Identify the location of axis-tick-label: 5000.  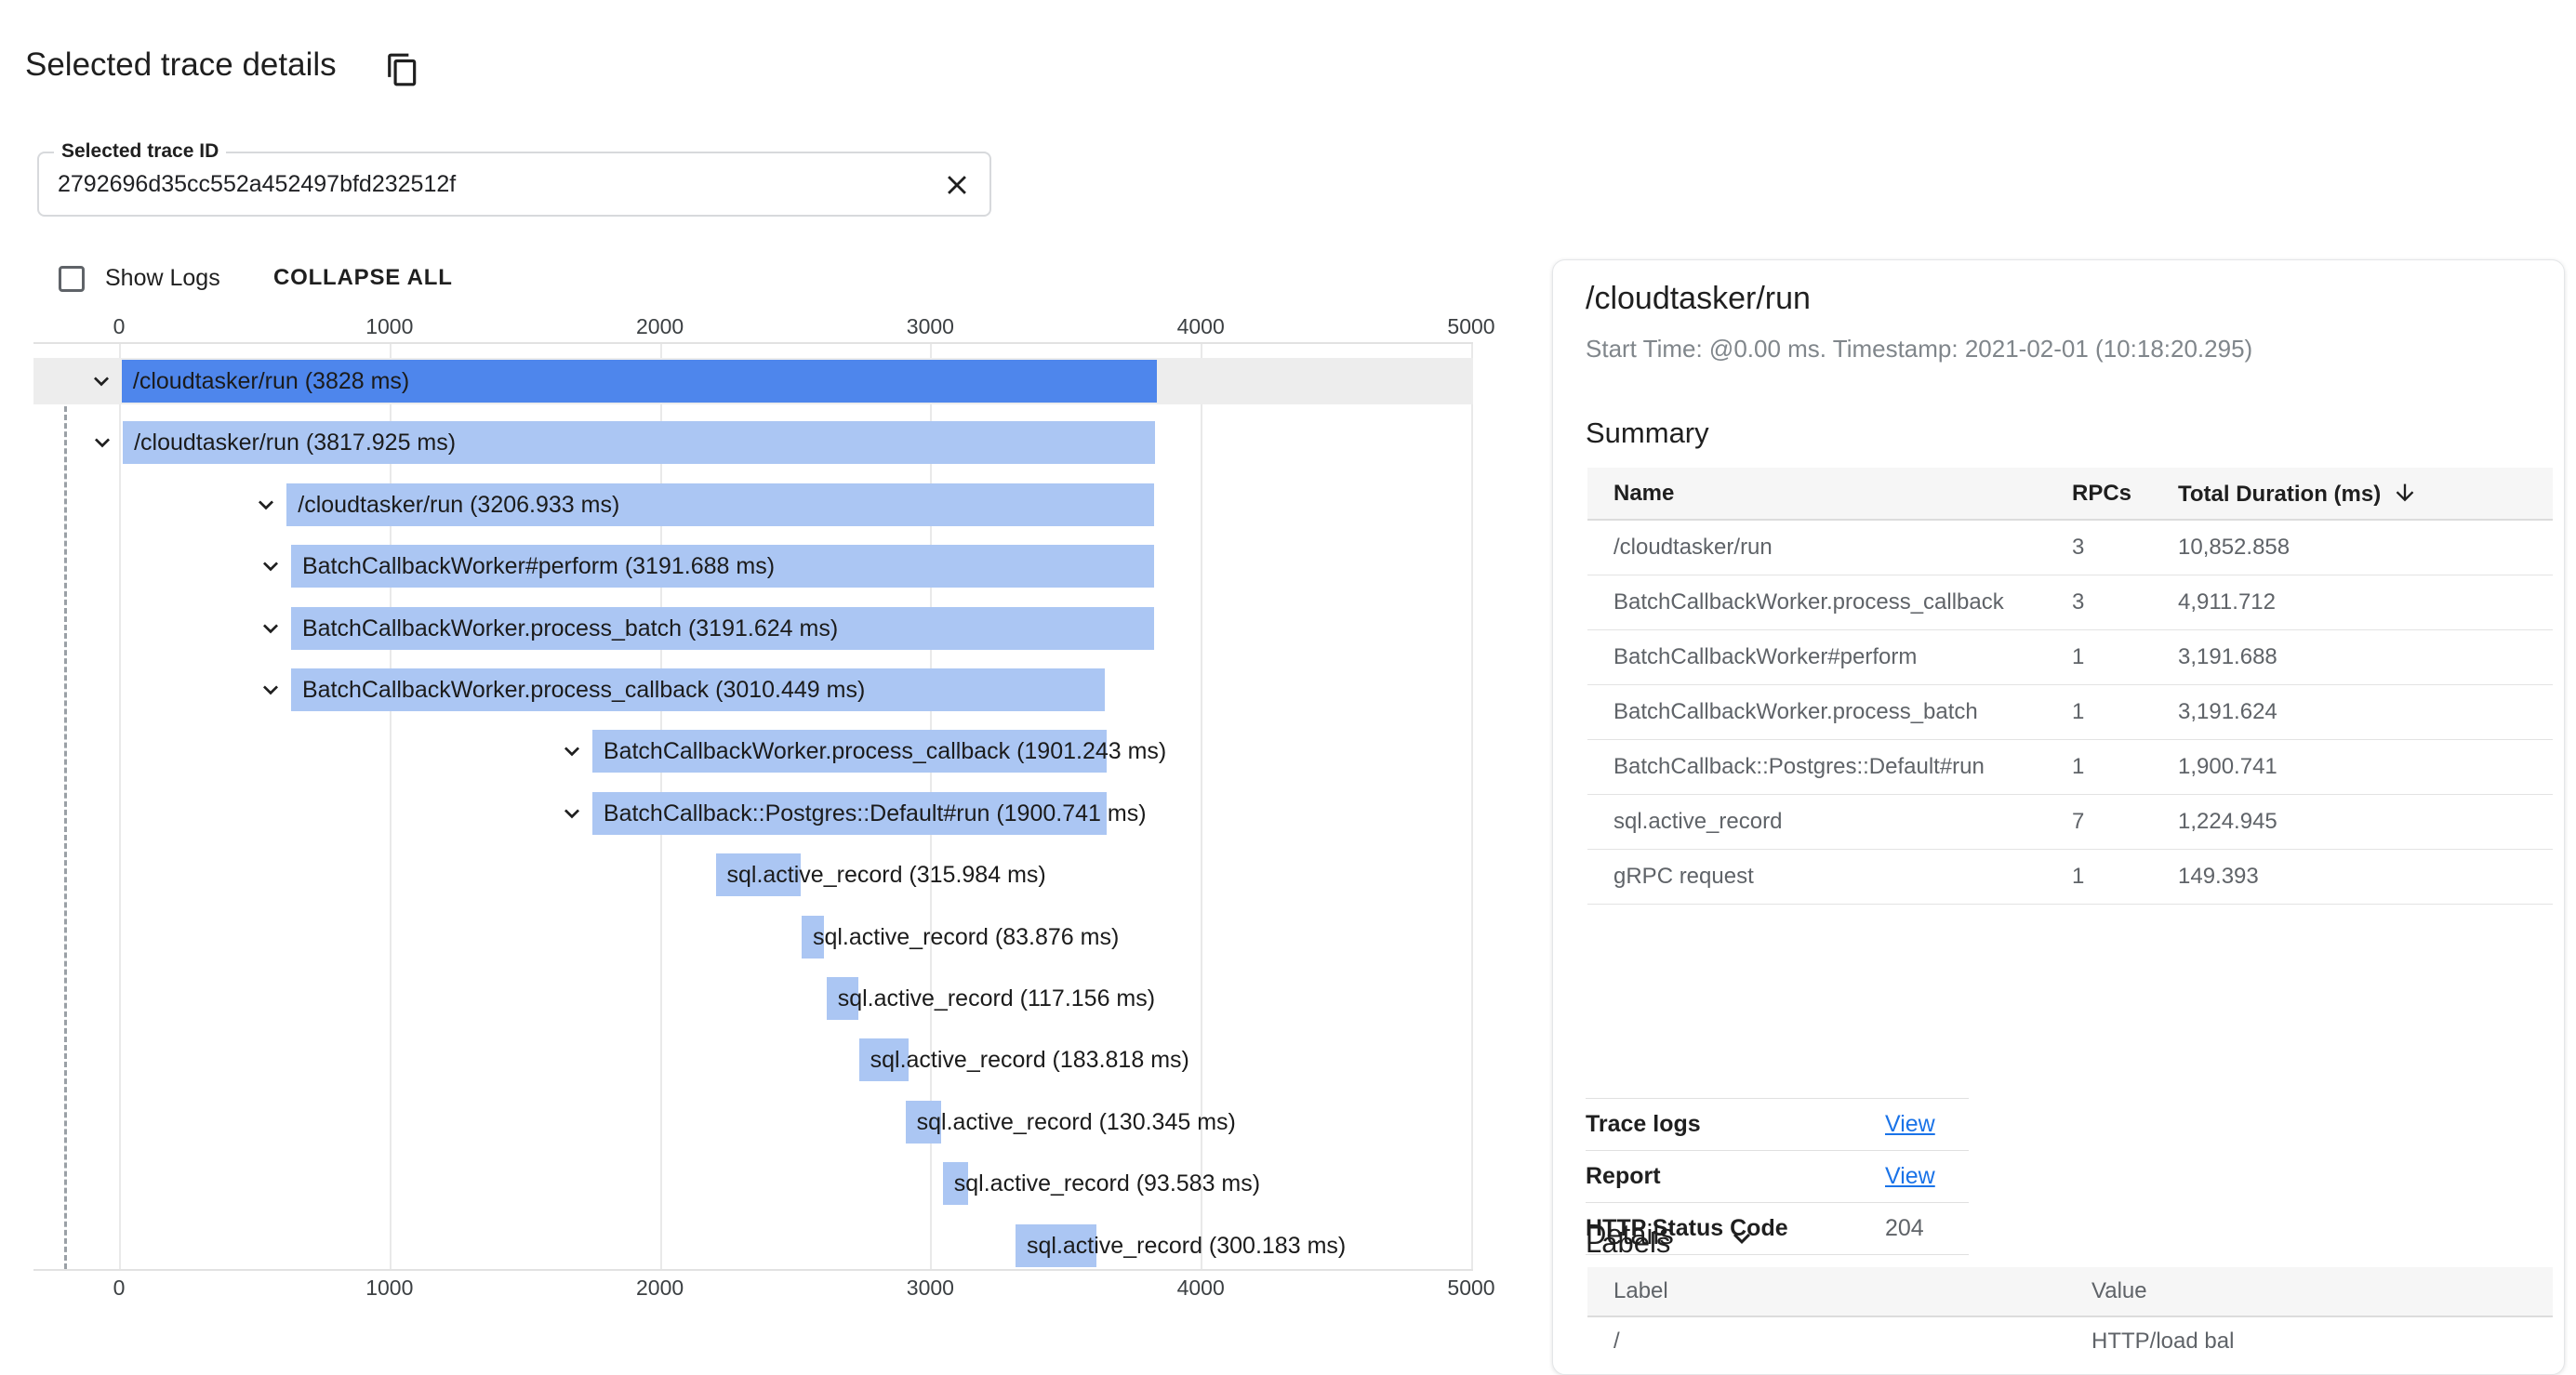
(1471, 326).